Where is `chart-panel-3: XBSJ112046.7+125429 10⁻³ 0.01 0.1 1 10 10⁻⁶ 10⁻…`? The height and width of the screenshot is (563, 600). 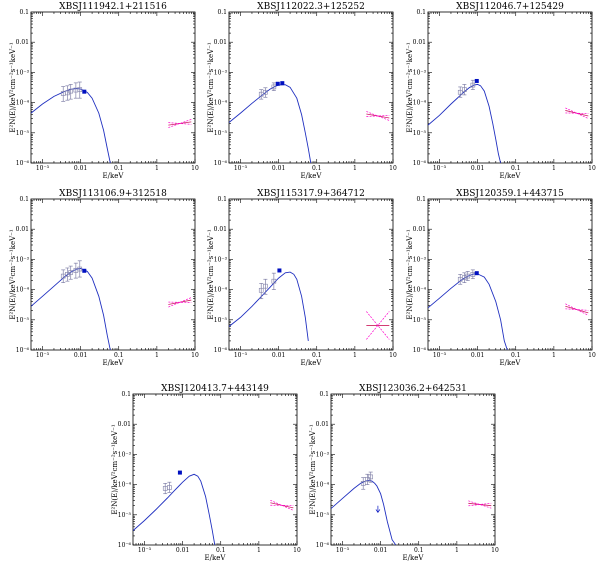 chart-panel-3: XBSJ112046.7+125429 10⁻³ 0.01 0.1 1 10 10⁻⁶ 10⁻… is located at coordinates (501, 91).